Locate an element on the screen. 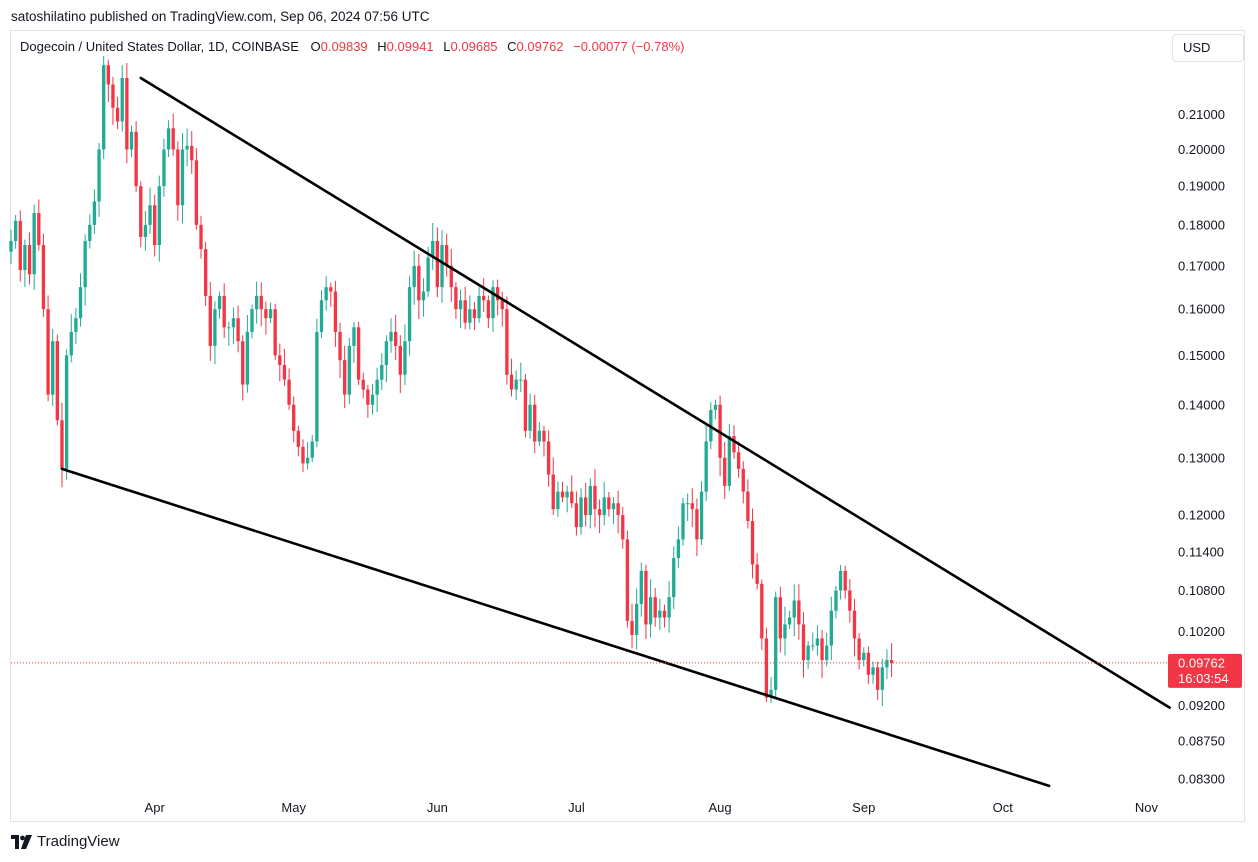 The height and width of the screenshot is (862, 1258). time-axis: Apr May Jun Jul Aug Sep Oct Nov is located at coordinates (652, 807).